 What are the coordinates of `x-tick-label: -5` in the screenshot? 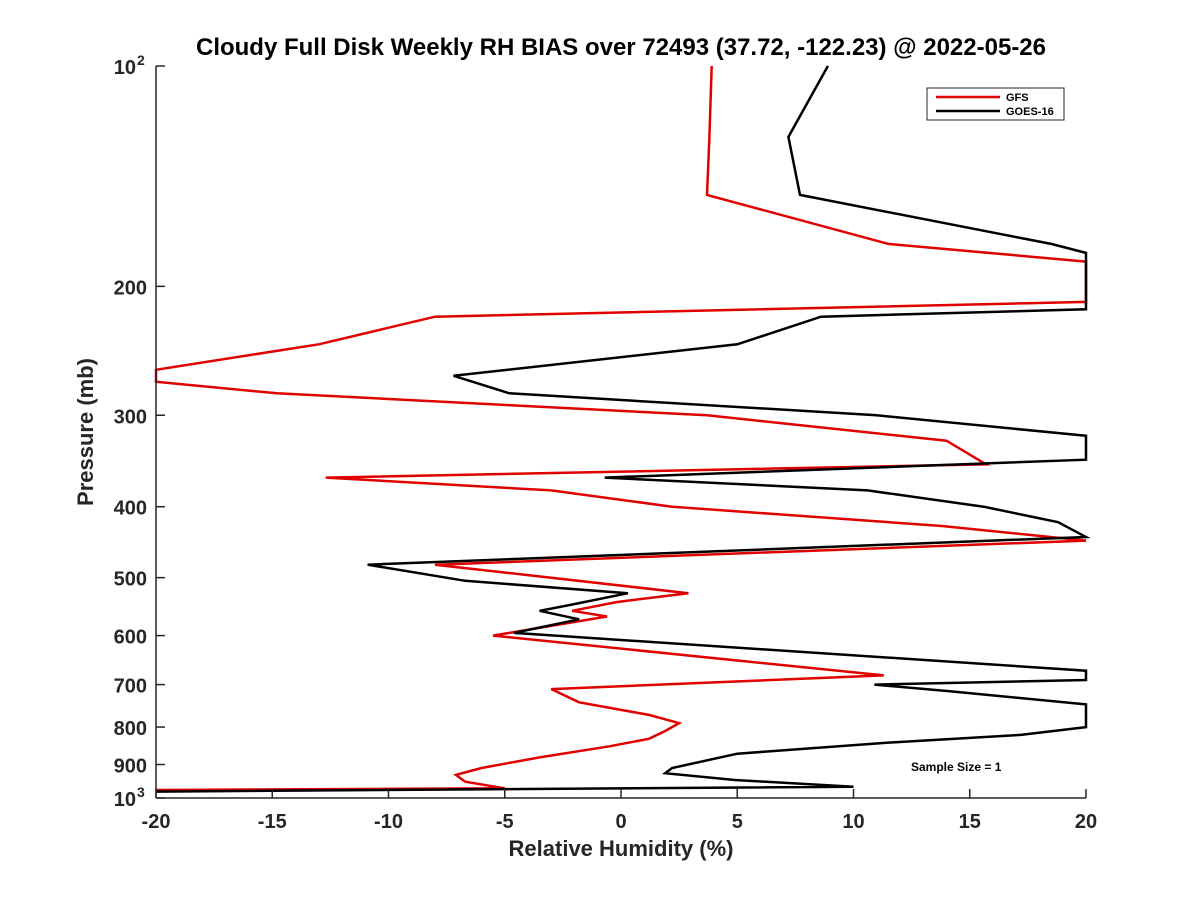 It's located at (505, 822).